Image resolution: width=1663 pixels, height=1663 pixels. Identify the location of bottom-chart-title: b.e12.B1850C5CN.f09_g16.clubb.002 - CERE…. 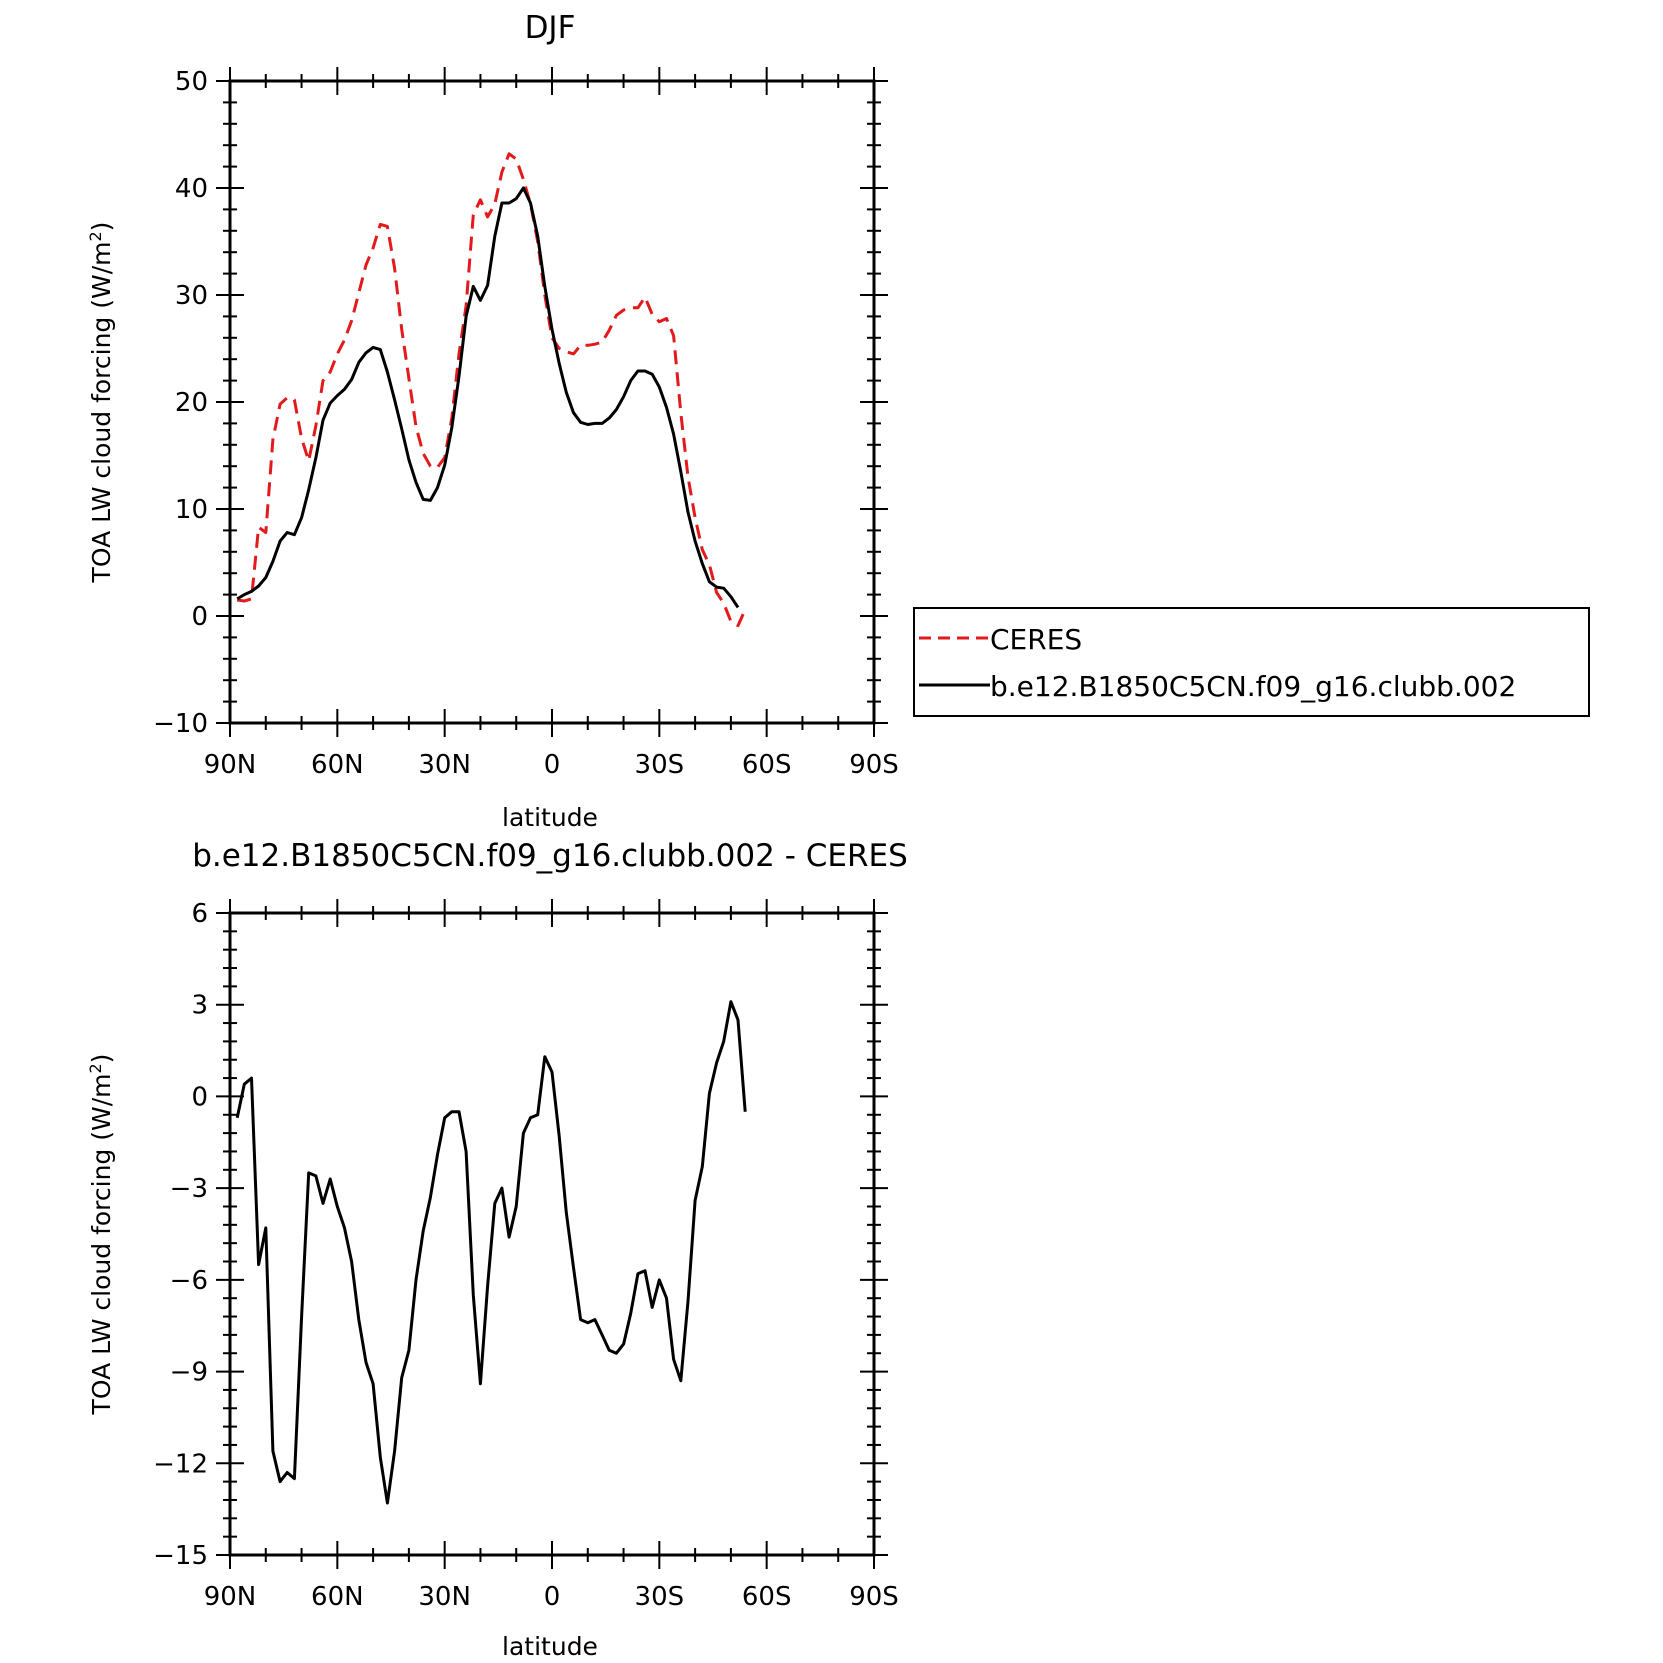
(550, 856).